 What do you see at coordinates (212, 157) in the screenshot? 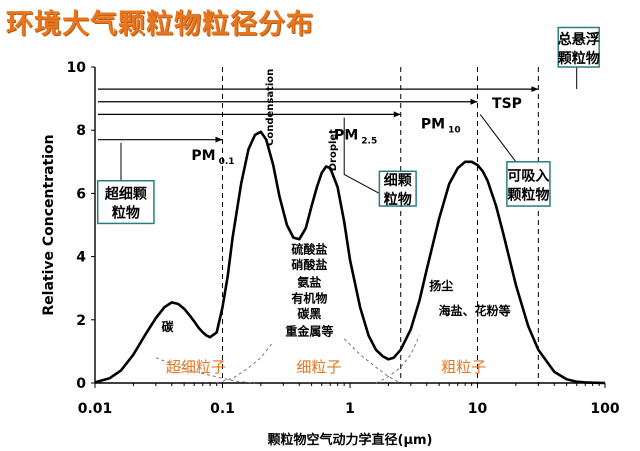
I see `pm-label: PM 0.1` at bounding box center [212, 157].